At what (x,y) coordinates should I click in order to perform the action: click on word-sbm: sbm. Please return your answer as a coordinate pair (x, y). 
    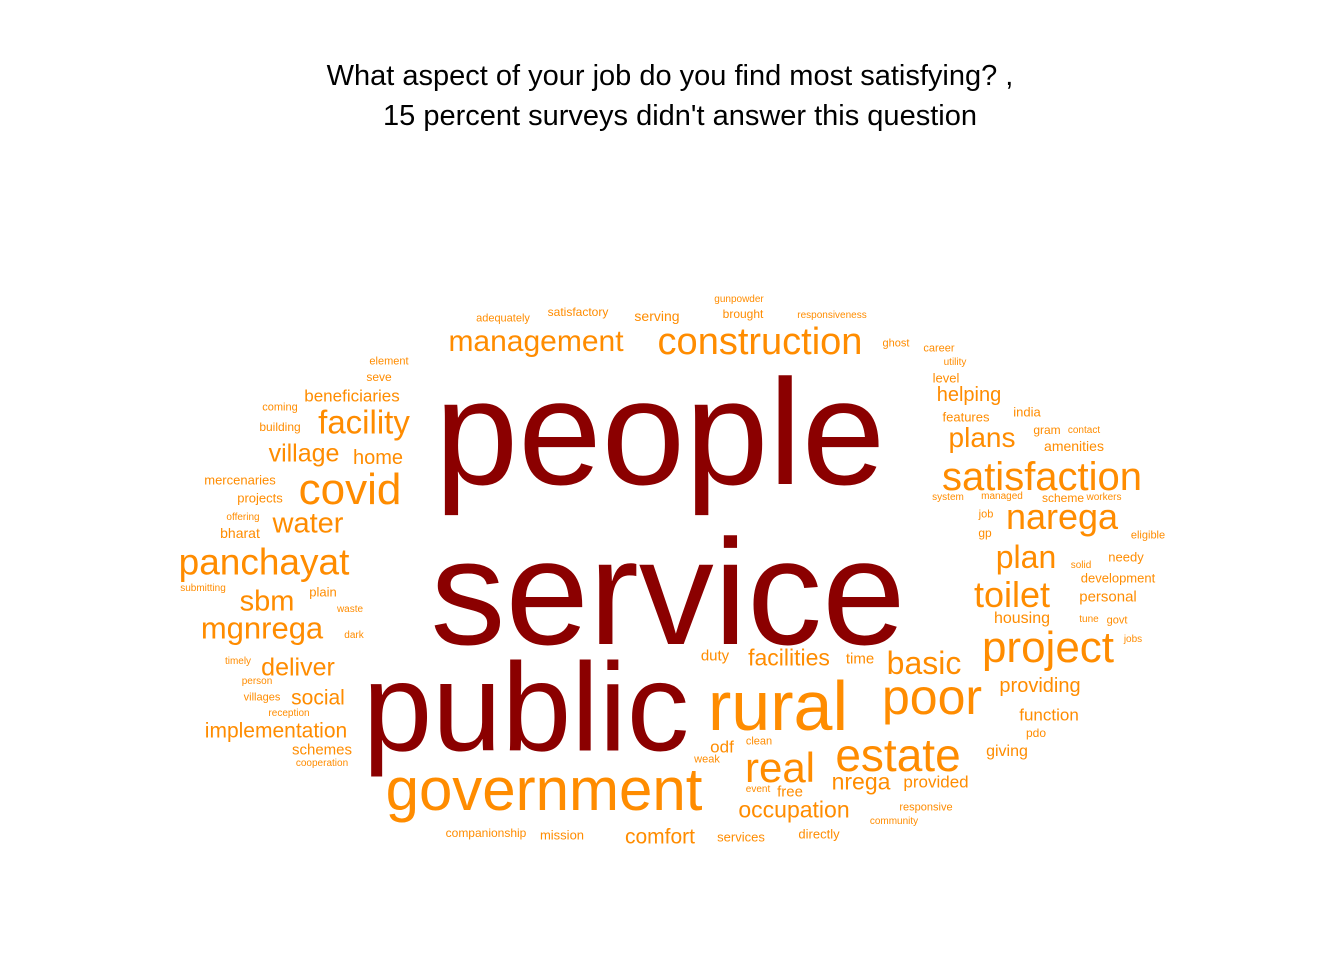
    Looking at the image, I should click on (267, 601).